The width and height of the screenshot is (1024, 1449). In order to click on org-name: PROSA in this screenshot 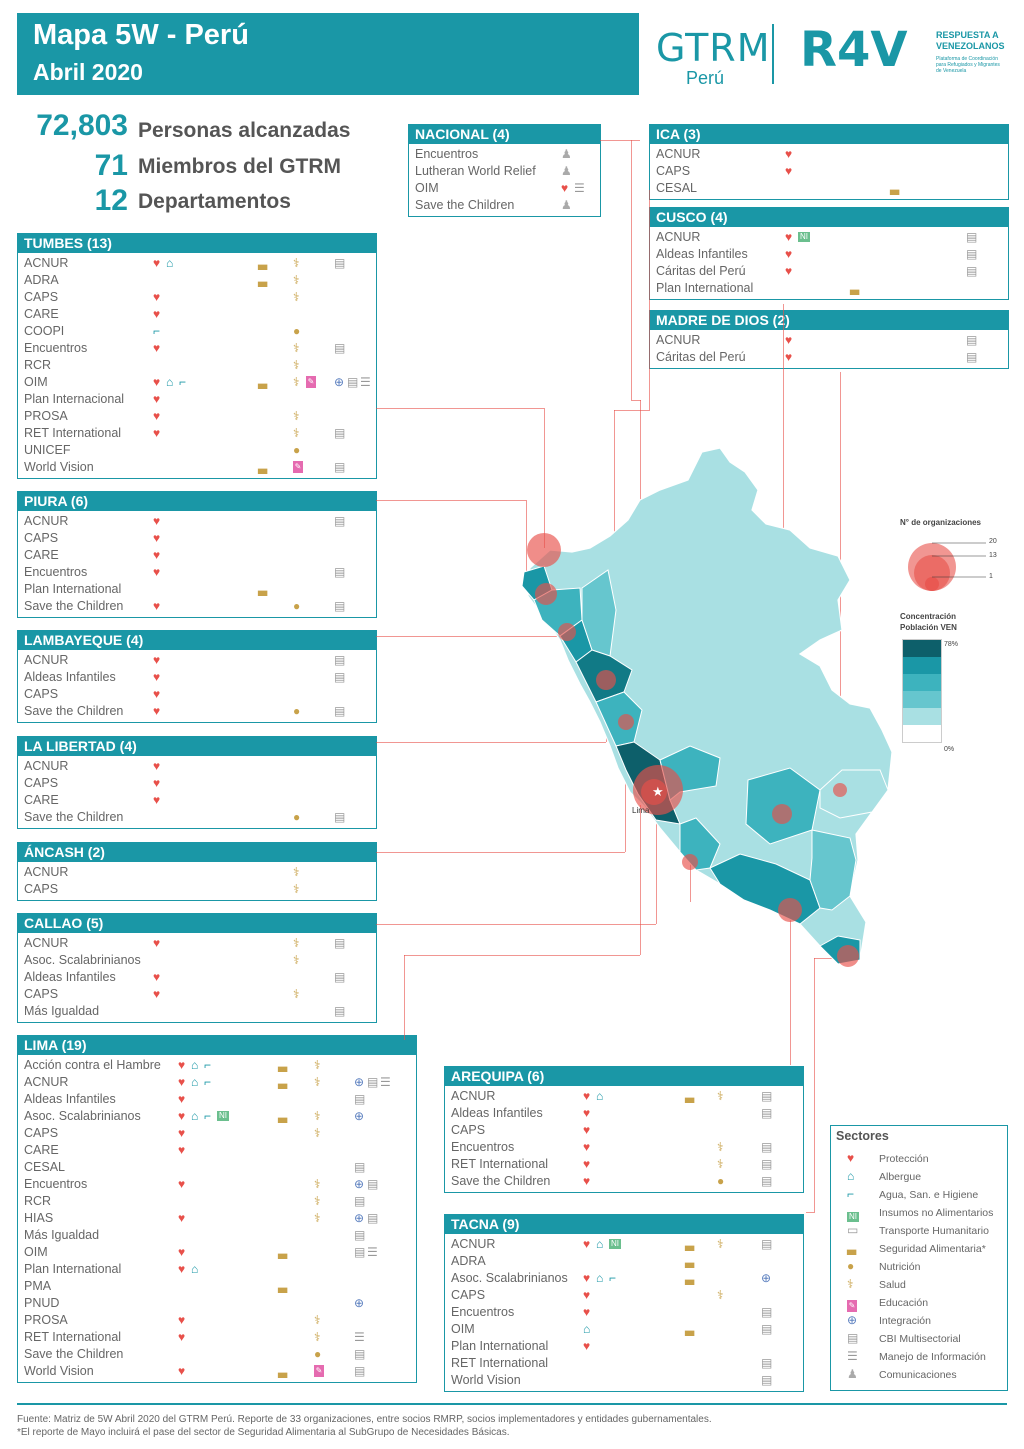, I will do `click(46, 416)`.